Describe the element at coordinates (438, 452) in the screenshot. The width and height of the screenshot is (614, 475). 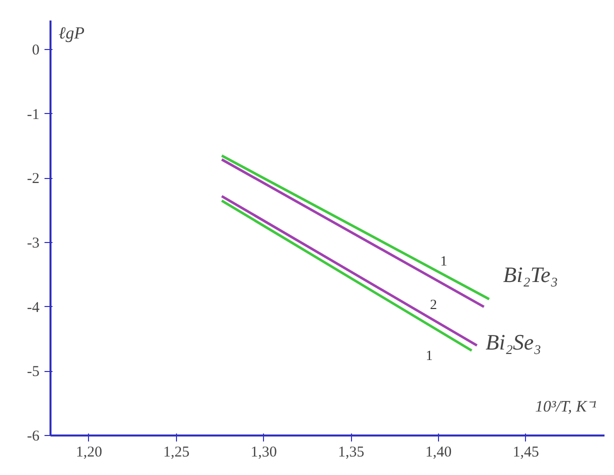
I see `x-tick-label: 1,40` at that location.